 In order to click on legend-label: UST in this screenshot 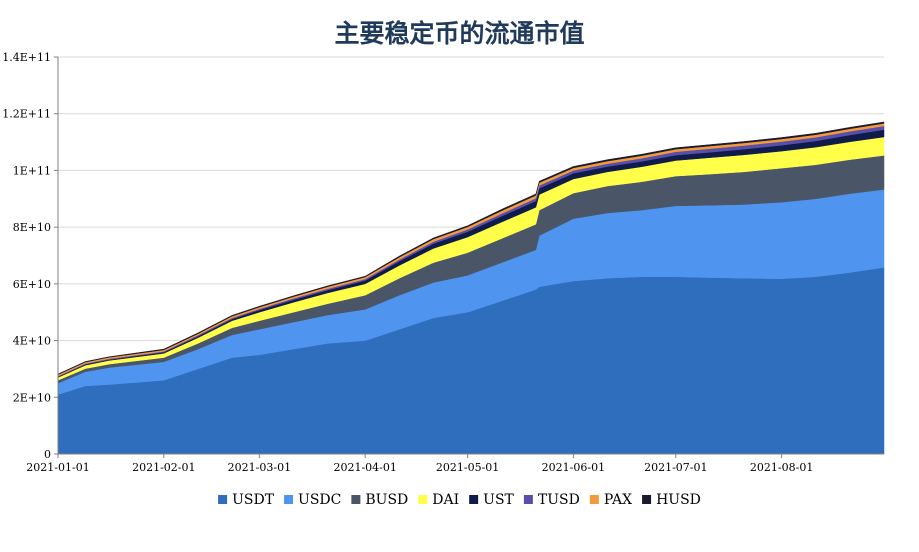, I will do `click(498, 500)`.